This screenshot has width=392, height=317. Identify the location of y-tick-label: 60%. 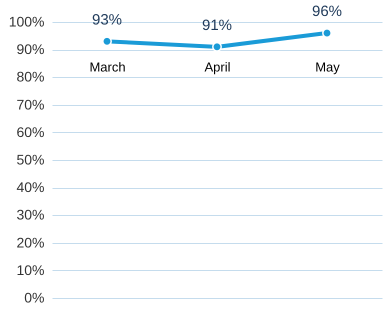
(30, 132).